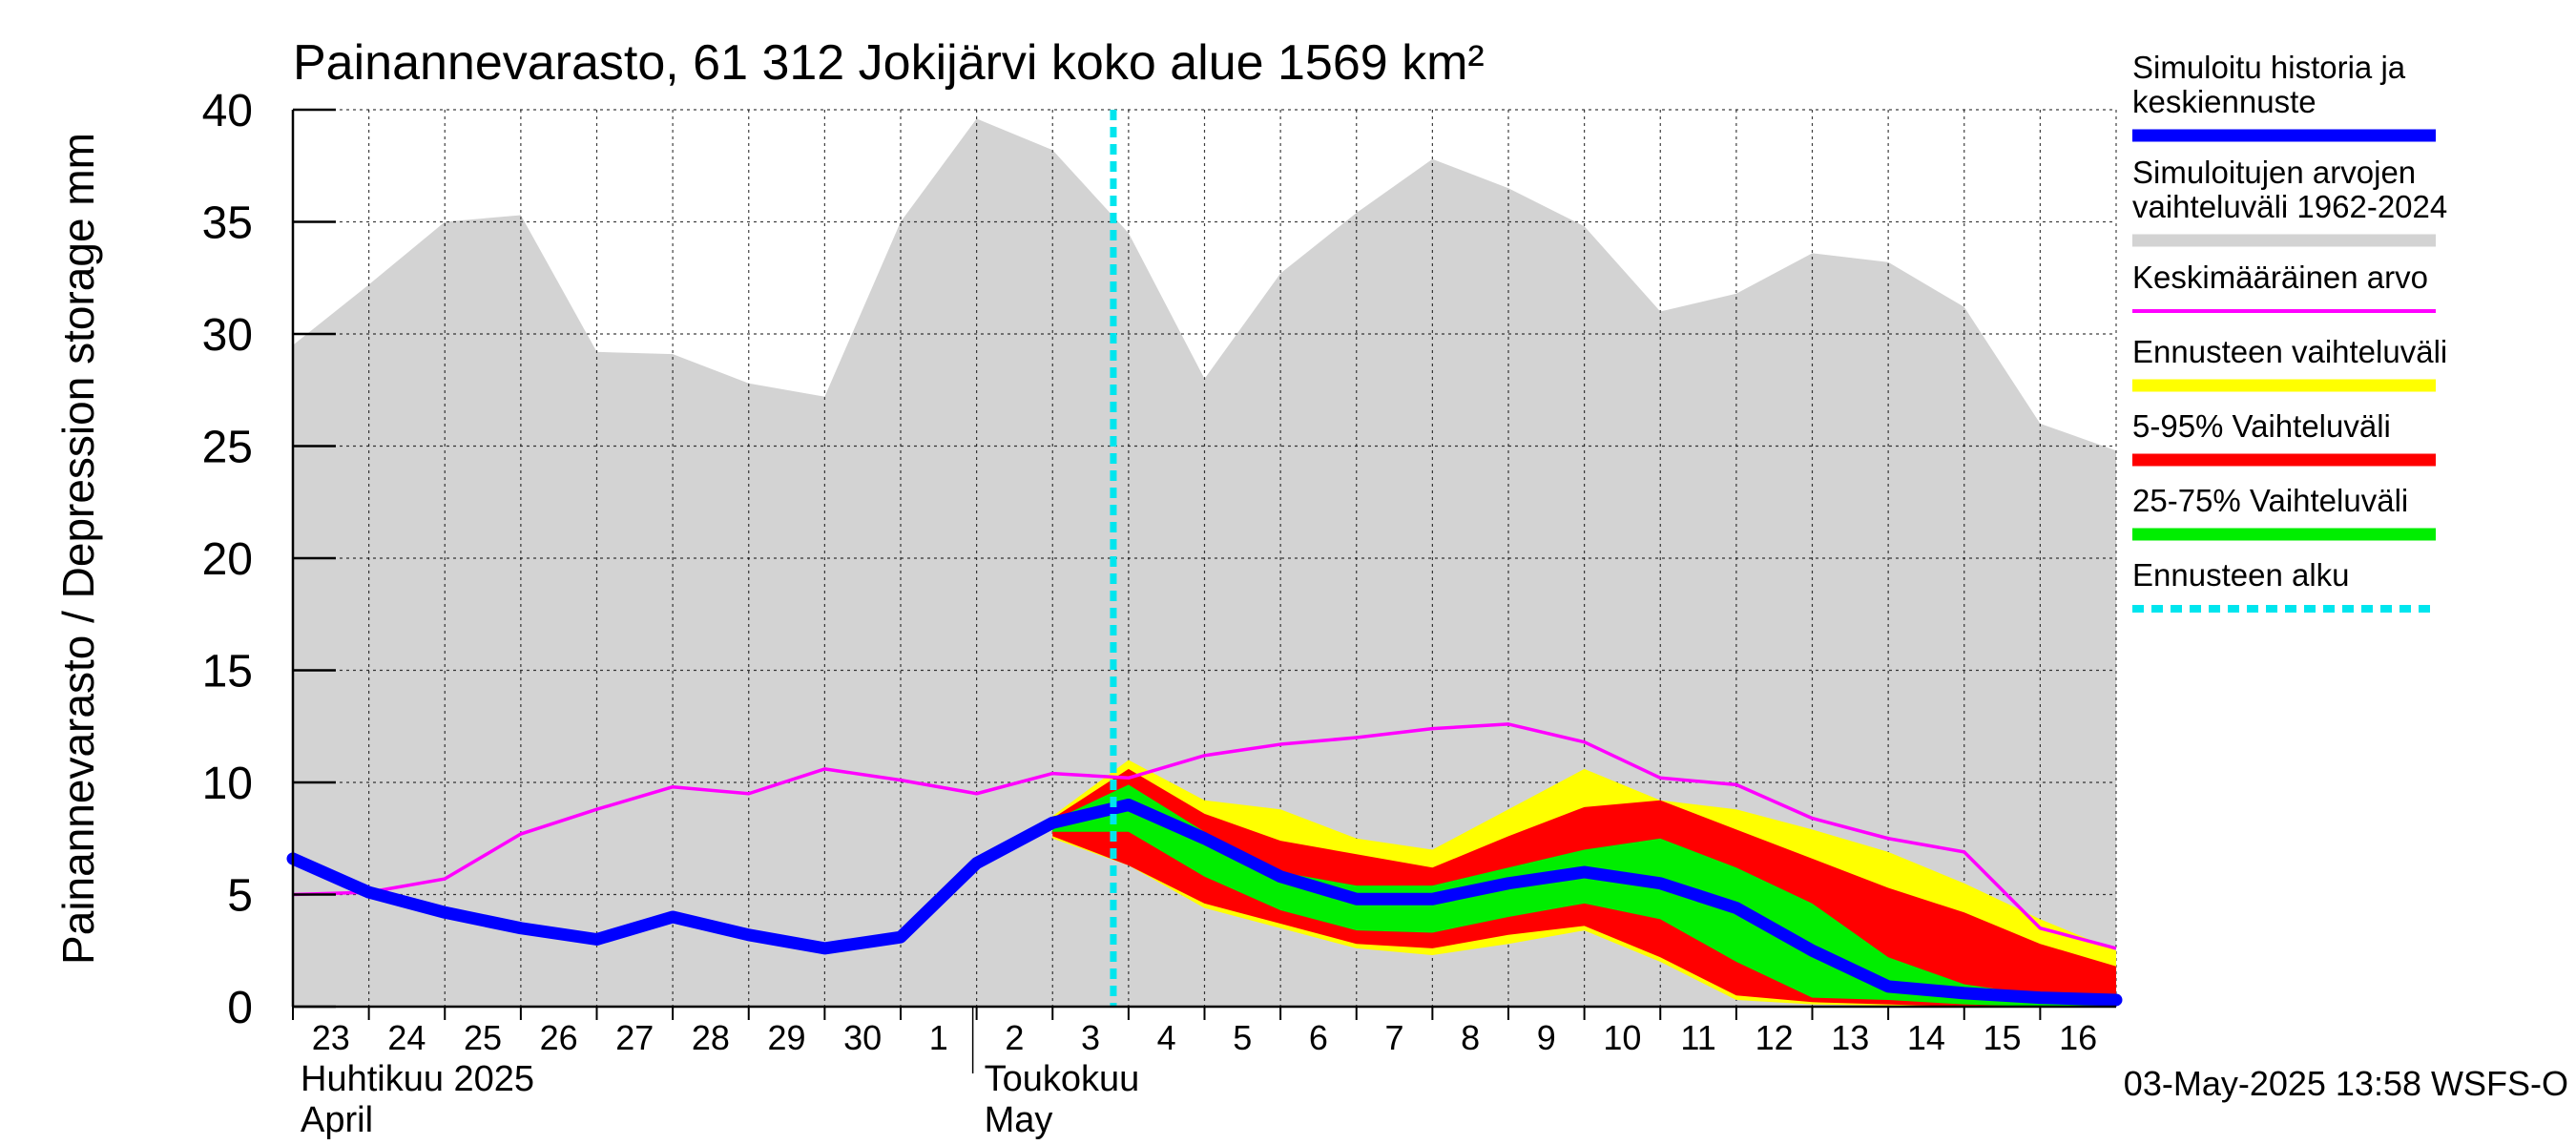 This screenshot has height=1145, width=2576. What do you see at coordinates (2270, 501) in the screenshot?
I see `legend-label: 25-75% Vaihteluväli` at bounding box center [2270, 501].